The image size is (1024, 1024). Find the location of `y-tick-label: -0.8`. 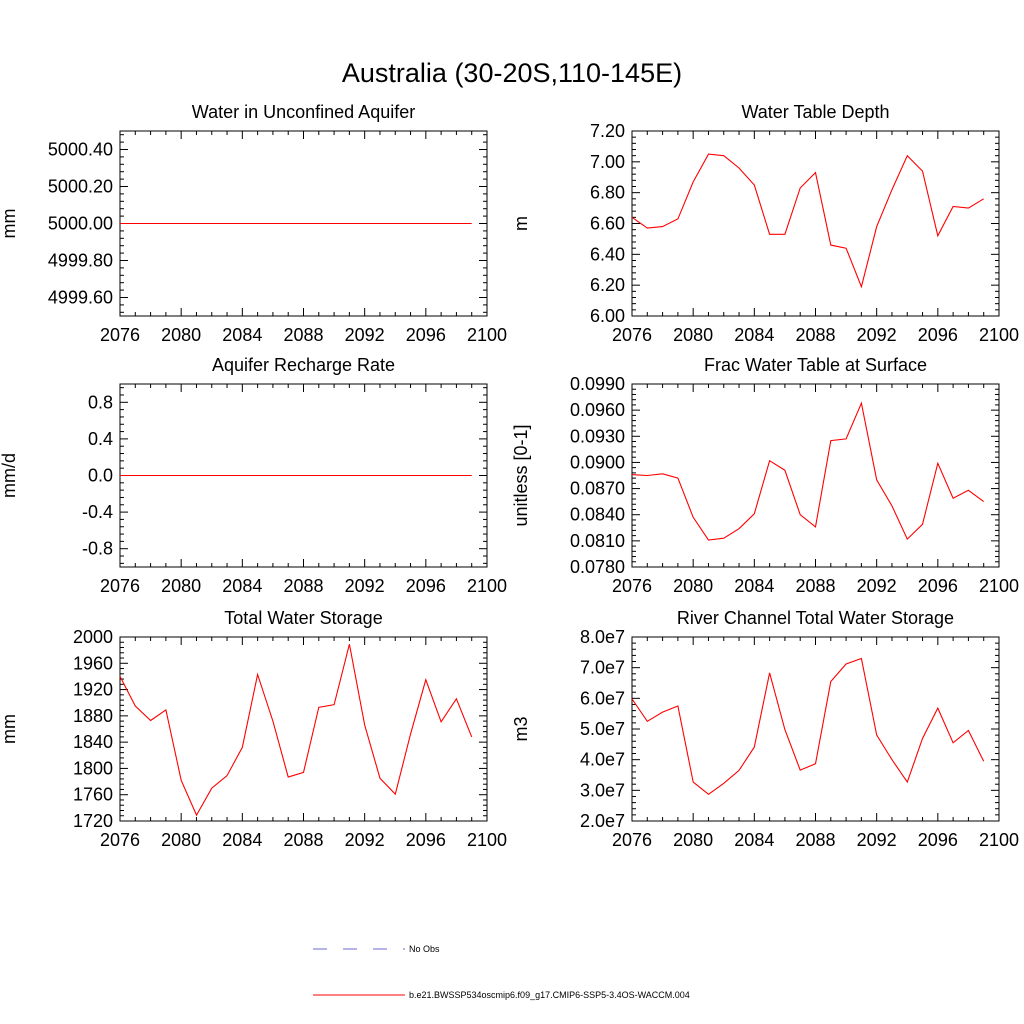

y-tick-label: -0.8 is located at coordinates (97, 549).